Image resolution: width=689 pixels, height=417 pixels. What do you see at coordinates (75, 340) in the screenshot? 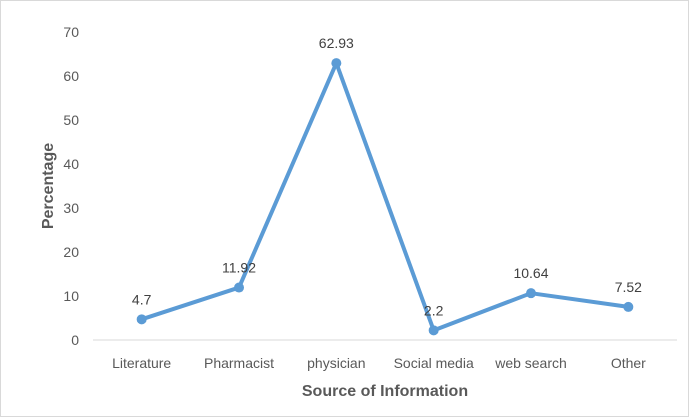
I see `y-tick-label: 0` at bounding box center [75, 340].